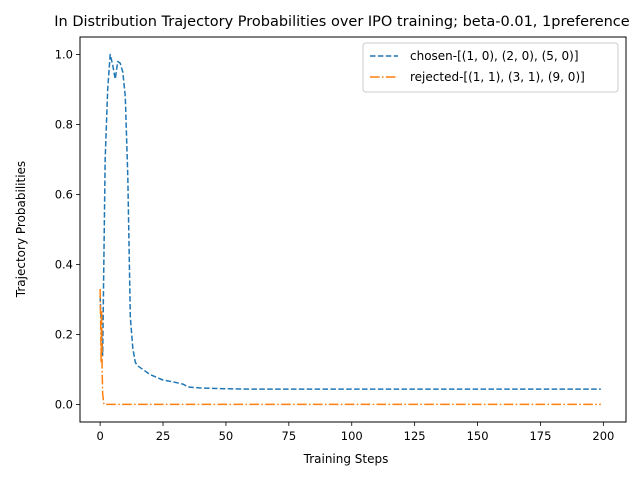 The height and width of the screenshot is (480, 640). What do you see at coordinates (478, 436) in the screenshot?
I see `x-tick-label-6: 150` at bounding box center [478, 436].